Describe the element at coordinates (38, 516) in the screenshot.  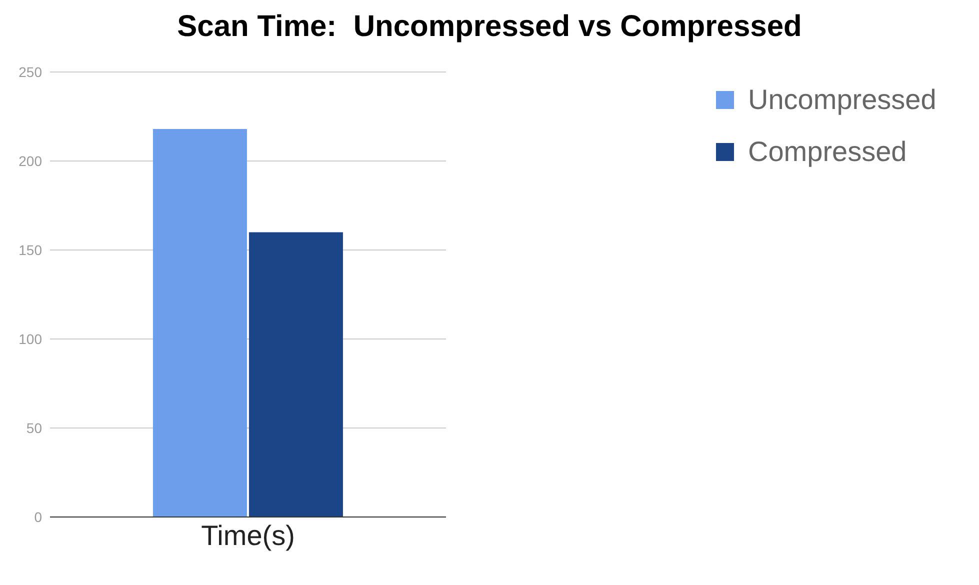
I see `y-tick-label: 0` at that location.